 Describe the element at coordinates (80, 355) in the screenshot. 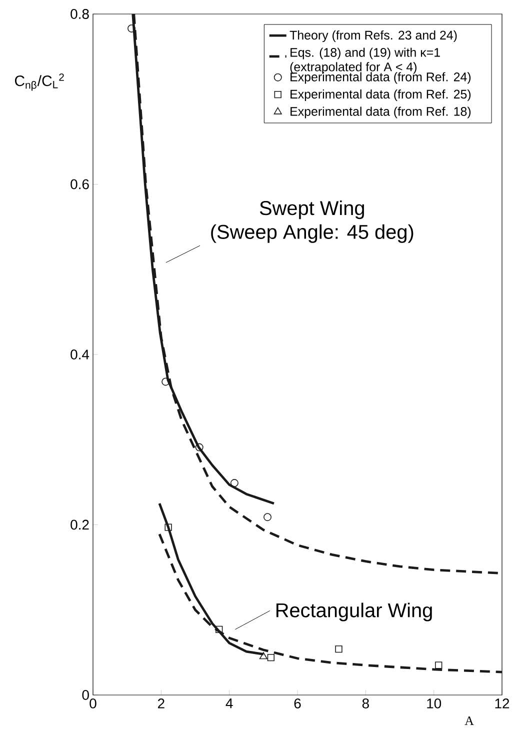

I see `y-tick-label: 0.4` at that location.